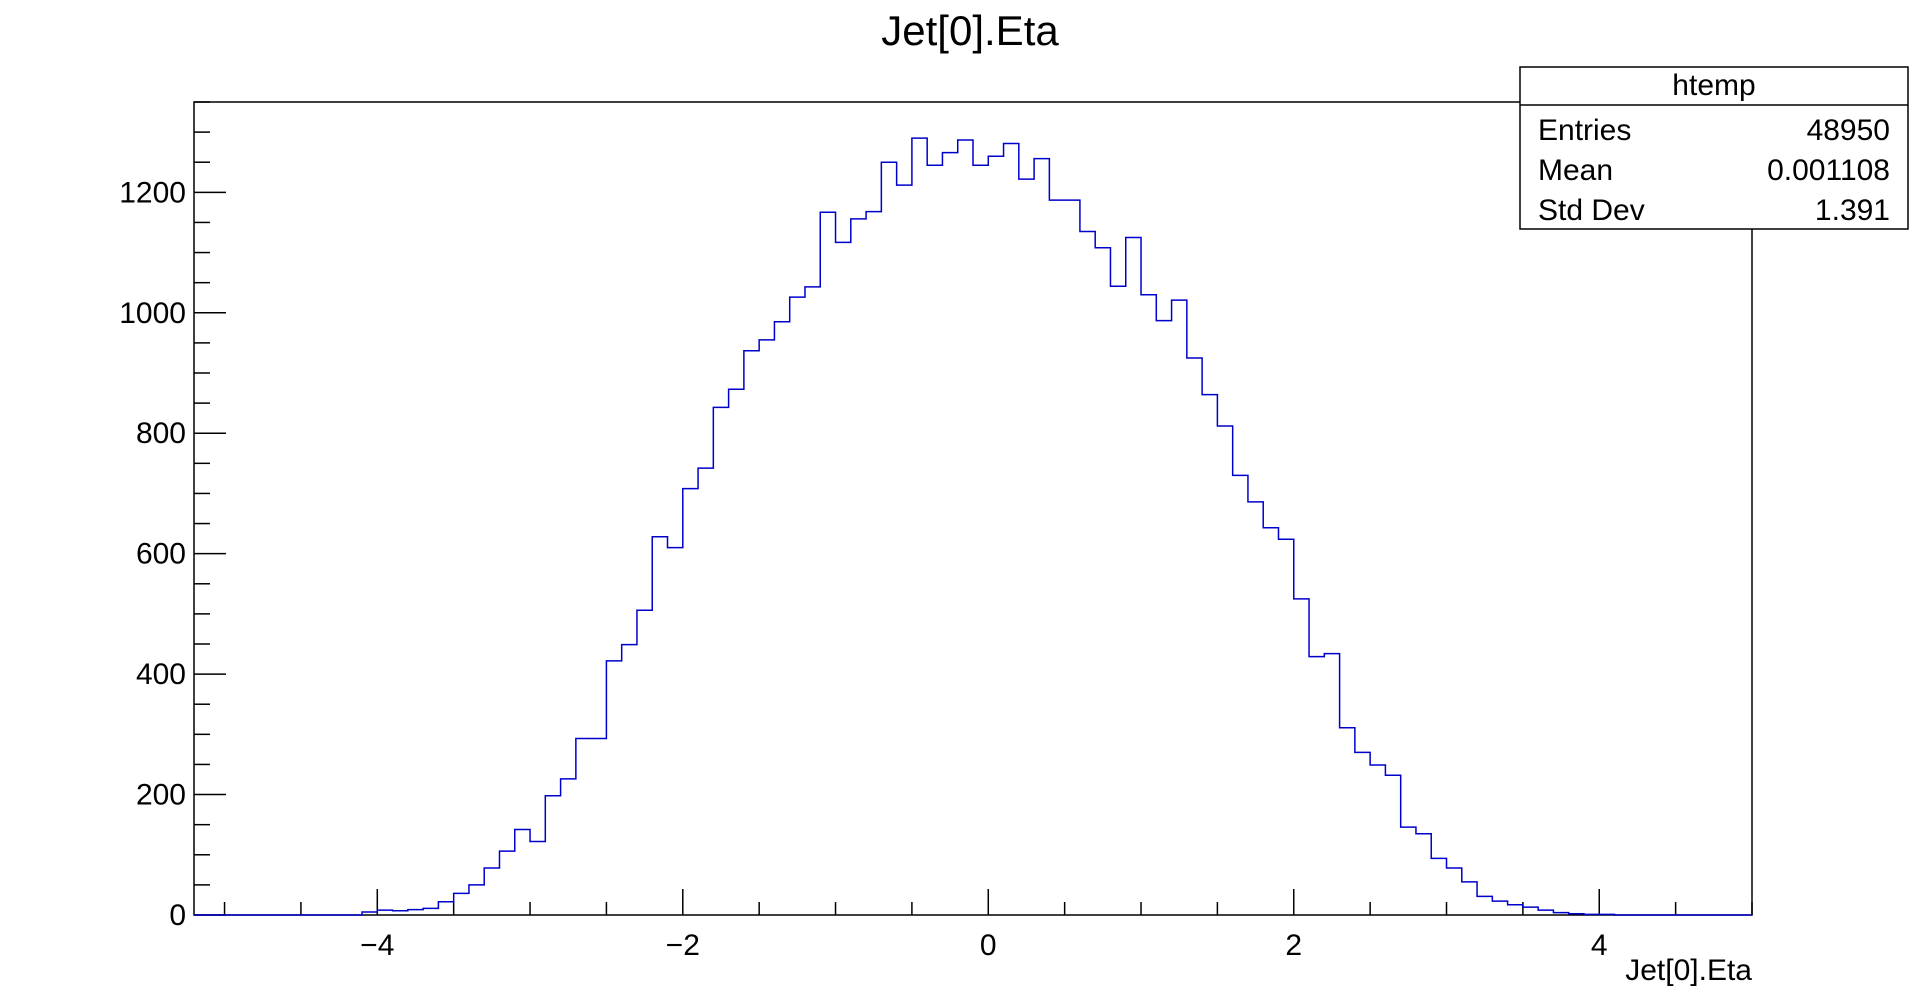 The image size is (1918, 1000). What do you see at coordinates (1599, 945) in the screenshot?
I see `x-tick-label: 4` at bounding box center [1599, 945].